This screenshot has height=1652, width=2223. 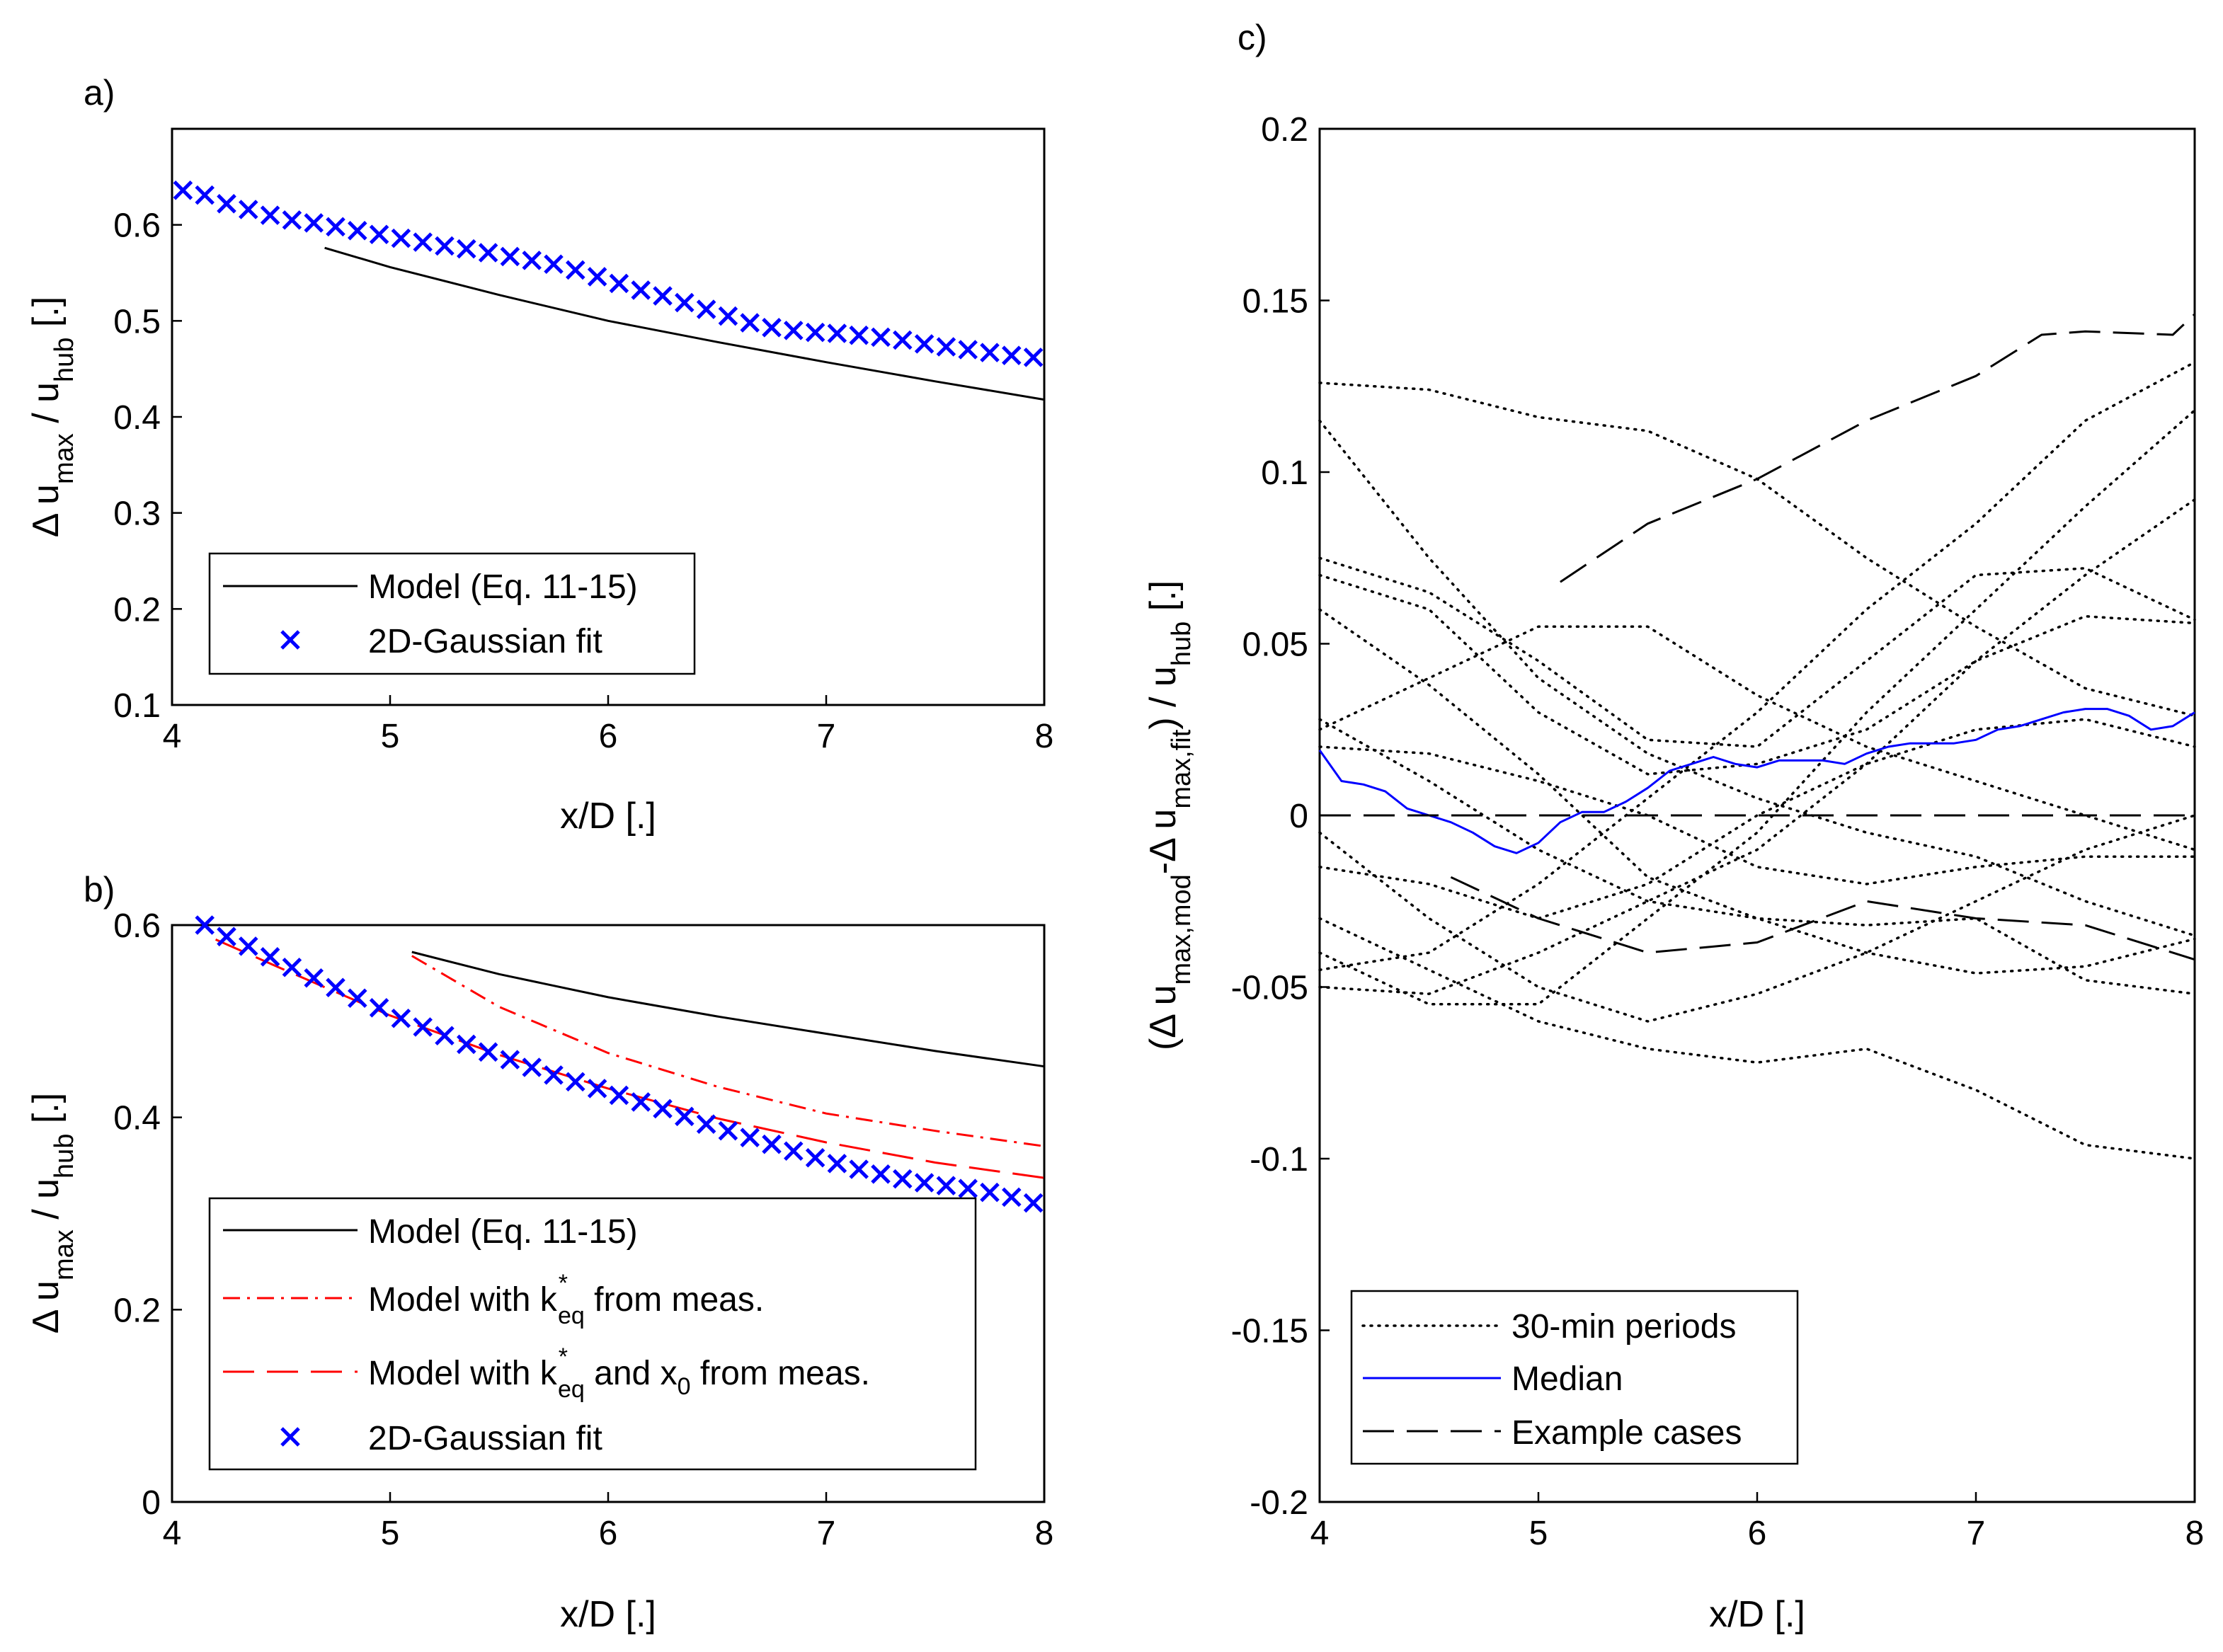 I want to click on panel-a-series, so click(x=609, y=290).